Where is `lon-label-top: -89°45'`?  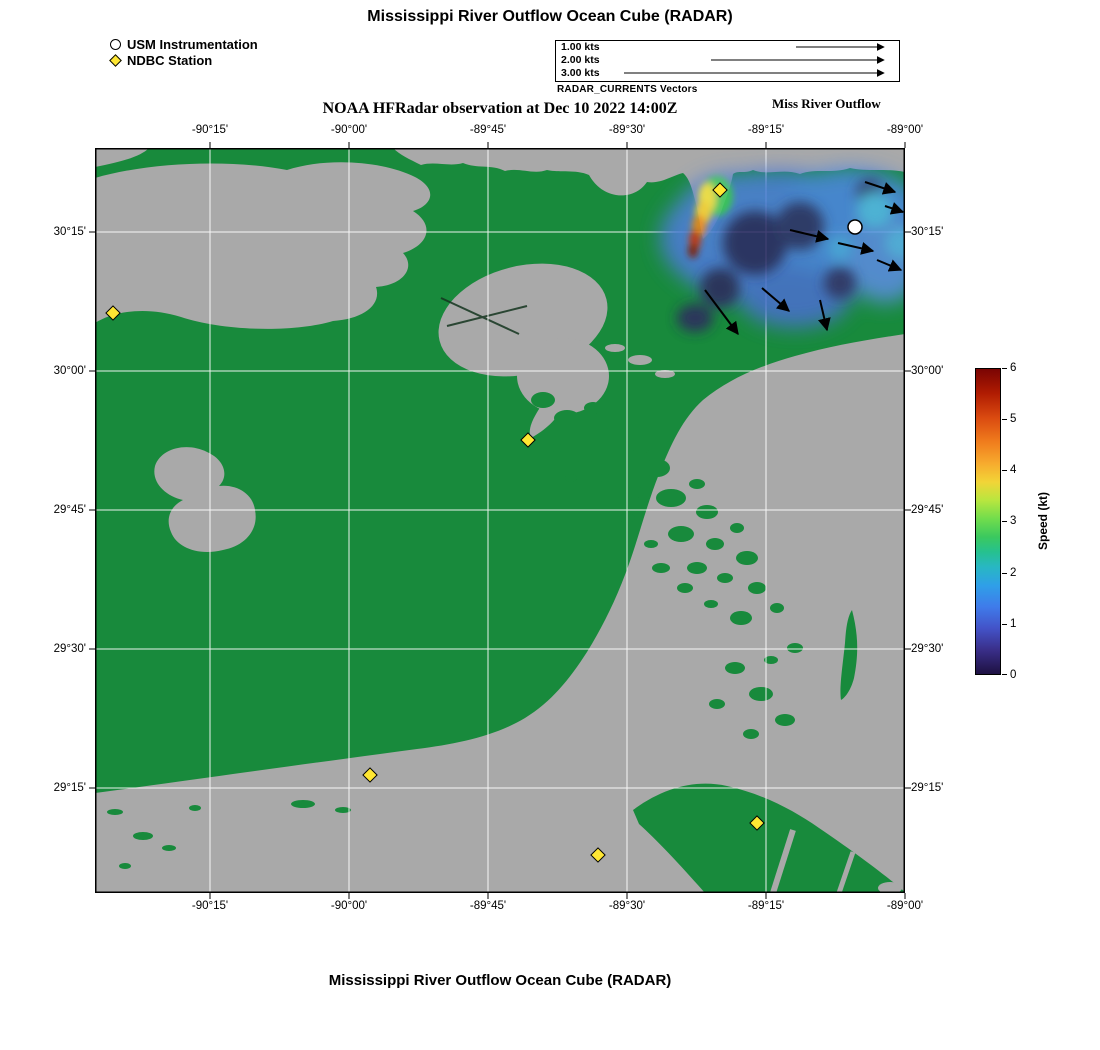 lon-label-top: -89°45' is located at coordinates (488, 130).